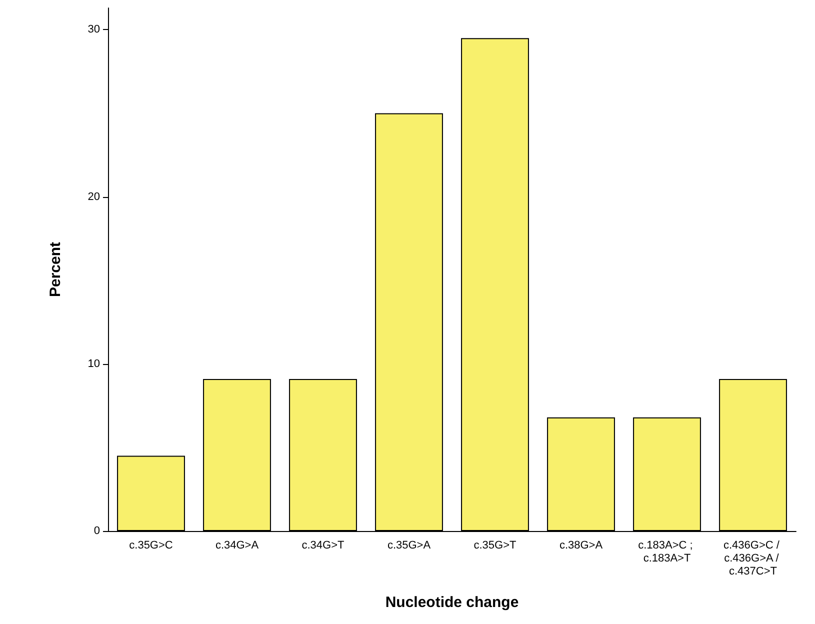  Describe the element at coordinates (94, 30) in the screenshot. I see `y-tick-label: 30` at that location.